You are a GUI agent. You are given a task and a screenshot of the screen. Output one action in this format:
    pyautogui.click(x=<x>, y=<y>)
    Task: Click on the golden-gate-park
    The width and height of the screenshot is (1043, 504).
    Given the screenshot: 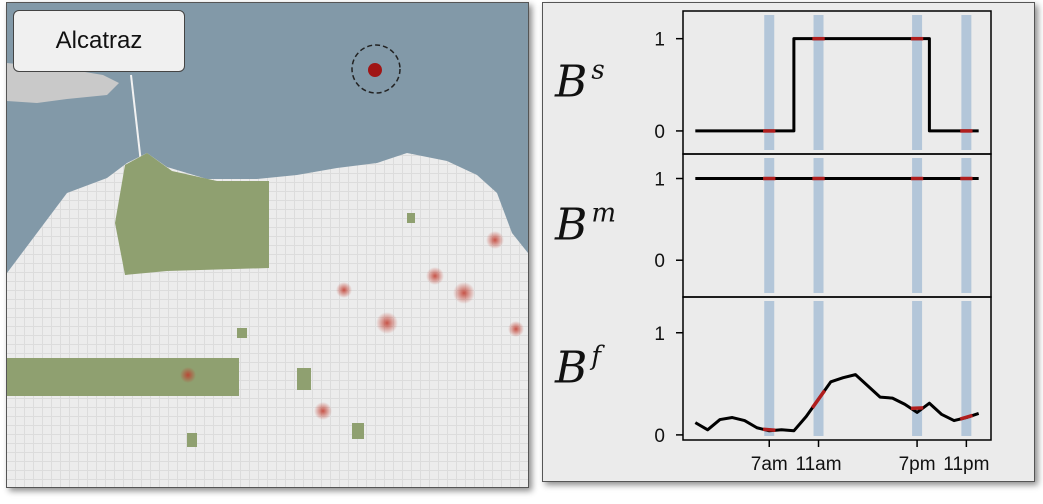 What is the action you would take?
    pyautogui.click(x=123, y=377)
    